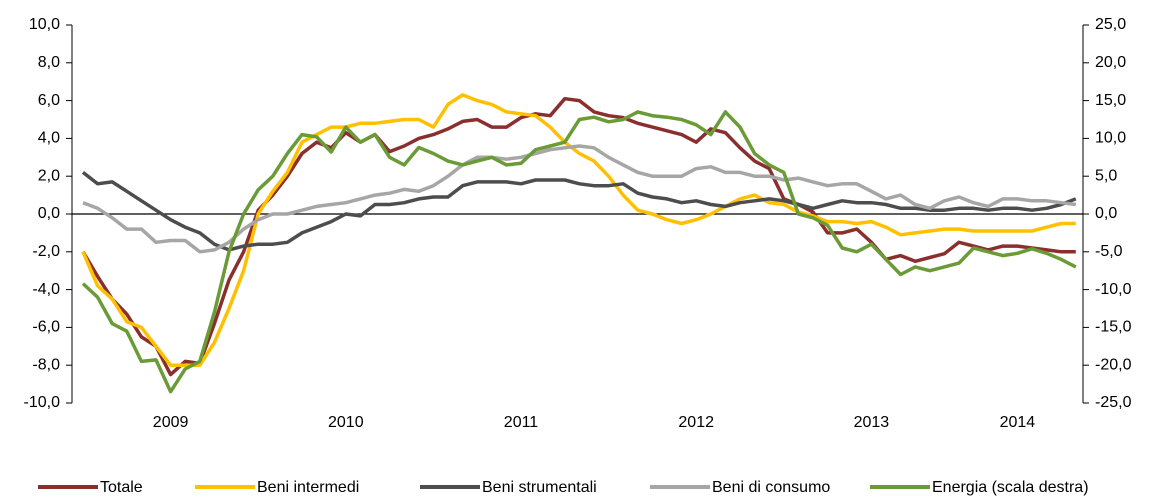 The width and height of the screenshot is (1151, 503). Describe the element at coordinates (42, 402) in the screenshot. I see `y-tick-label: -10,0` at that location.